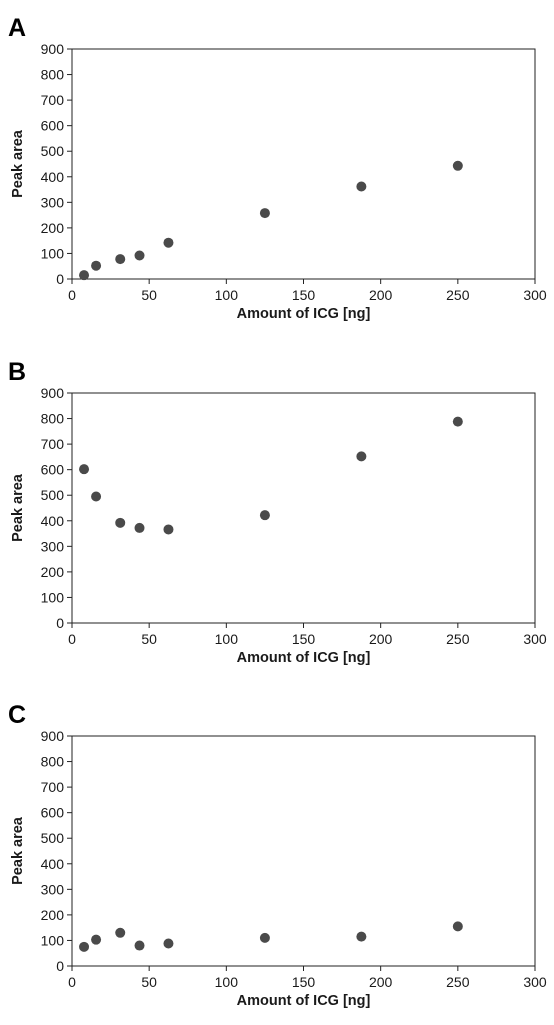 This screenshot has height=1025, width=554. Describe the element at coordinates (17, 372) in the screenshot. I see `panel-letter: B` at that location.